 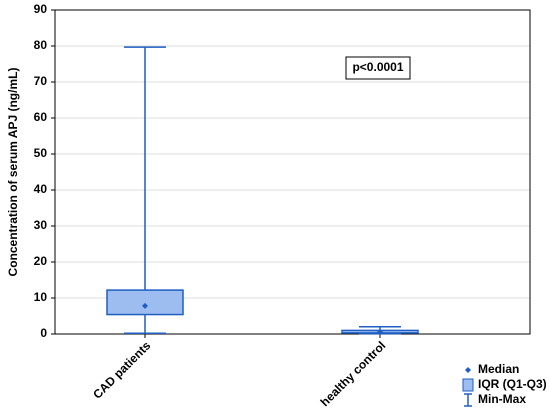 I want to click on y-tick-label: 20, so click(x=41, y=261).